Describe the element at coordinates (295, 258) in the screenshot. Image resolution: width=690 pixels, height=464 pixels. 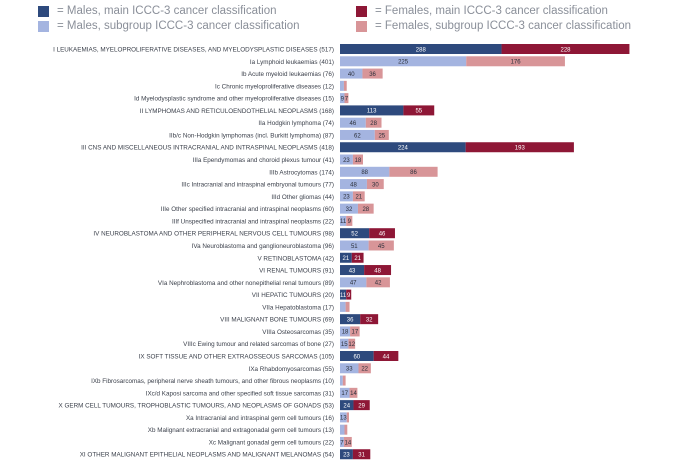
I see `category-label: V RETINOBLASTOMA (42)` at that location.